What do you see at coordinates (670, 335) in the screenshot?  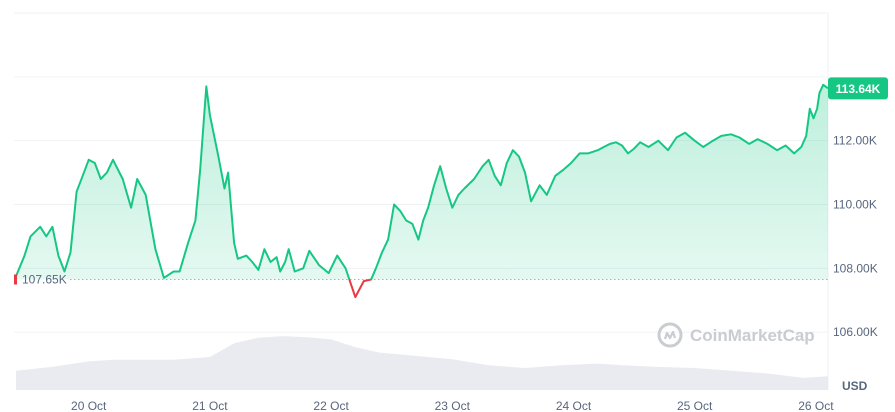 I see `coinmarketcap-logo-icon` at bounding box center [670, 335].